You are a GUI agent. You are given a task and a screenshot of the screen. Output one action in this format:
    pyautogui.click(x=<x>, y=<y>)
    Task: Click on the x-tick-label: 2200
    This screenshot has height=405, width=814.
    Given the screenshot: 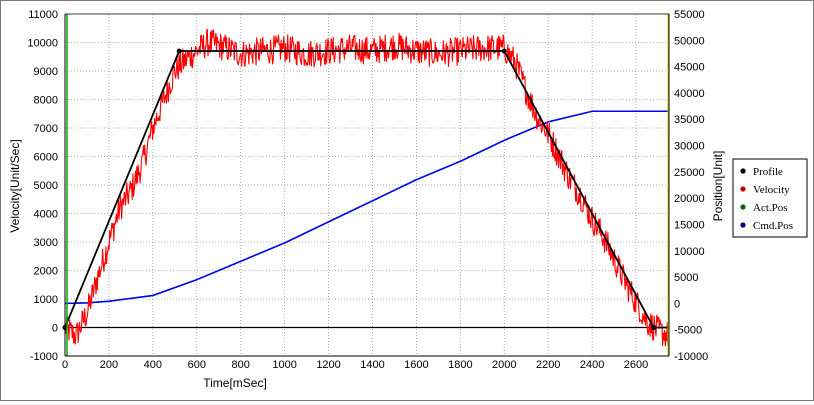 What is the action you would take?
    pyautogui.click(x=548, y=365)
    